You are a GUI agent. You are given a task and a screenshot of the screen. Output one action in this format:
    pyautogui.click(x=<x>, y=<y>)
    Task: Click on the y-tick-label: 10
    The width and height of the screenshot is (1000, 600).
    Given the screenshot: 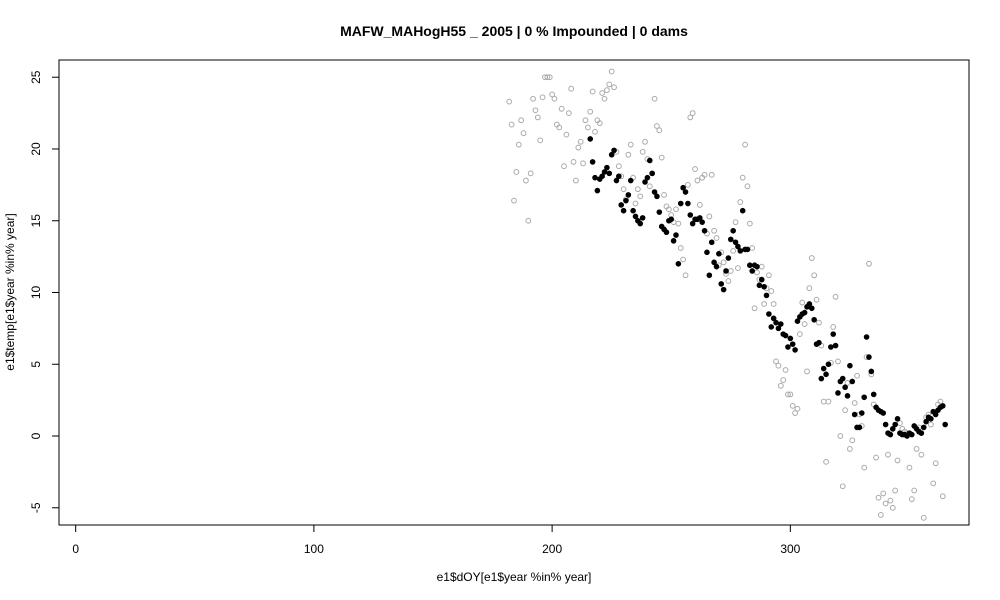 What is the action you would take?
    pyautogui.click(x=36, y=293)
    